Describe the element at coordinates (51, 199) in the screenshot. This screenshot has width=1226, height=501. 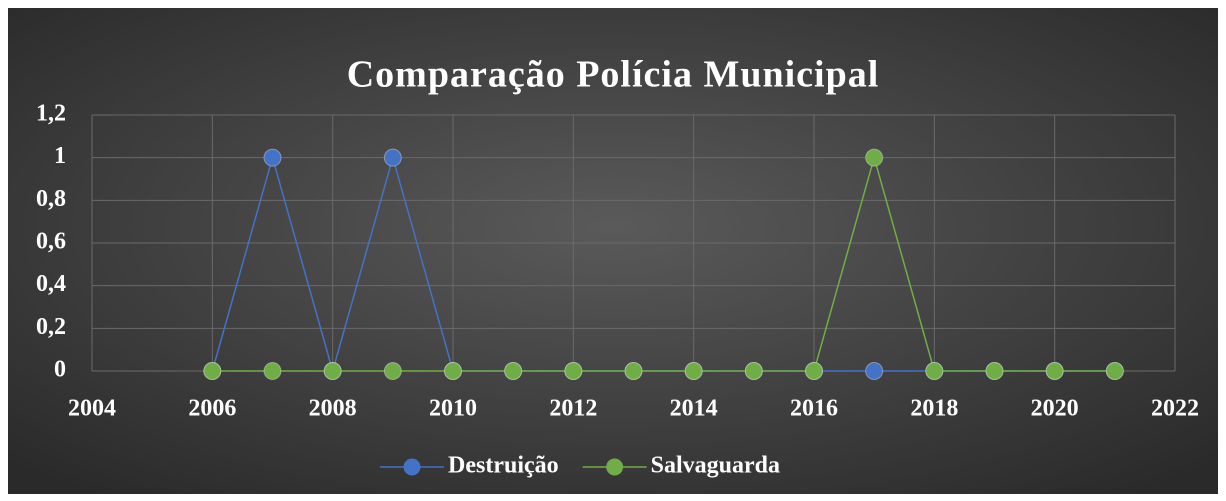
I see `y-tick-label: 0,8` at that location.